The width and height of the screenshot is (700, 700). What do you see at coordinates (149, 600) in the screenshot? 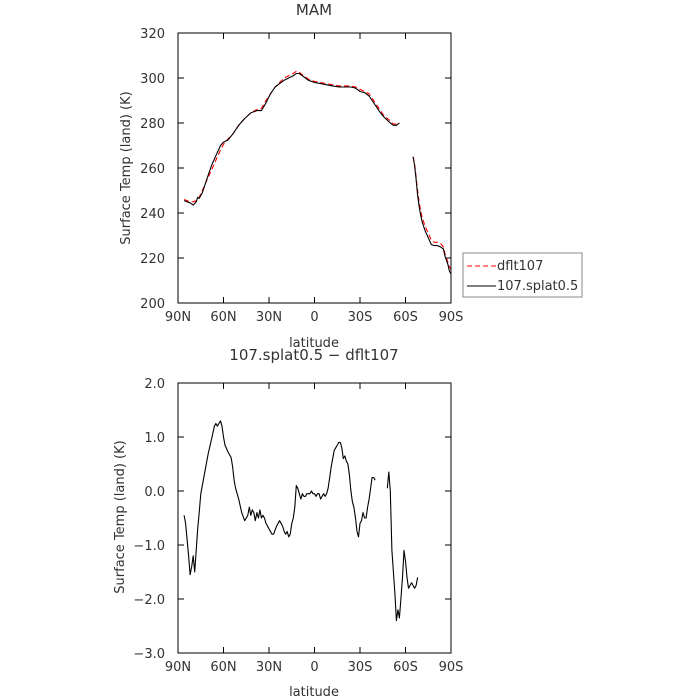
I see `bottom-chart-y-tick-label: −2.0` at bounding box center [149, 600].